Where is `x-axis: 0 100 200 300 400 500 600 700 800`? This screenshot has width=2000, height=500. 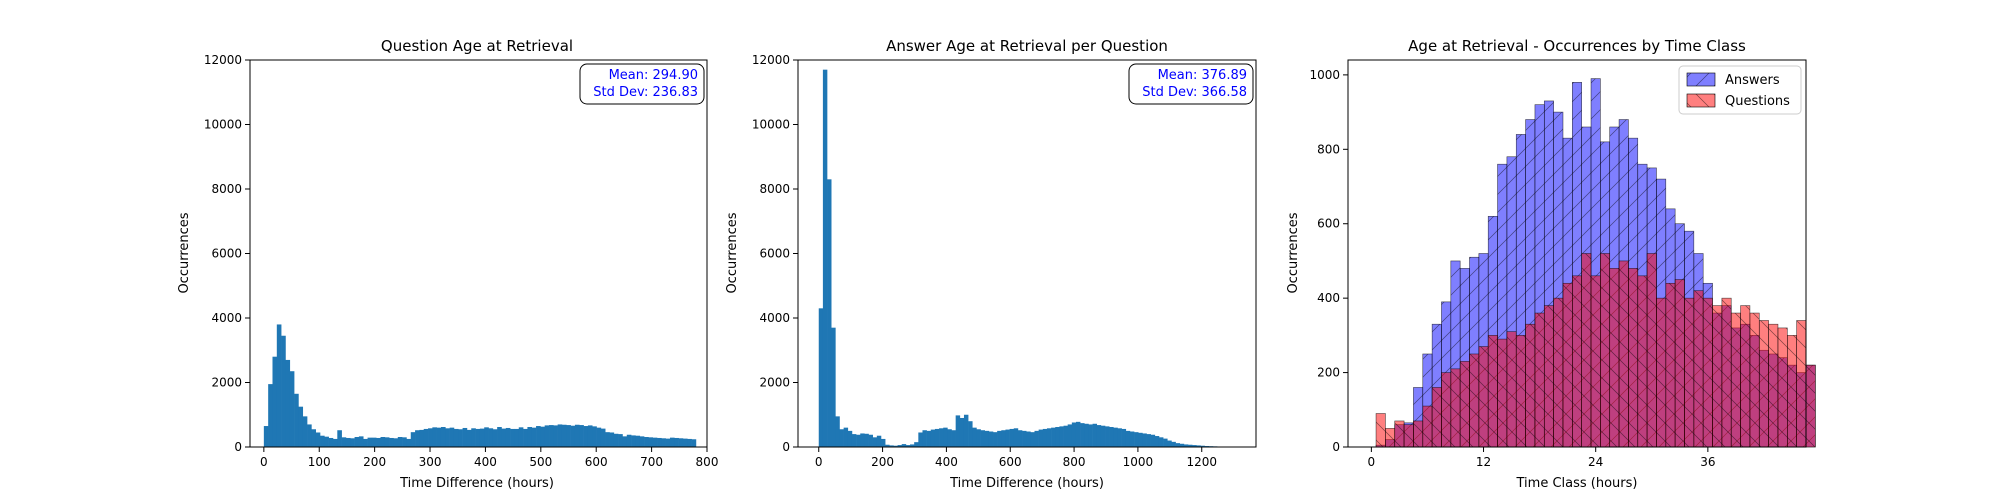 x-axis: 0 100 200 300 400 500 600 700 800 is located at coordinates (489, 458).